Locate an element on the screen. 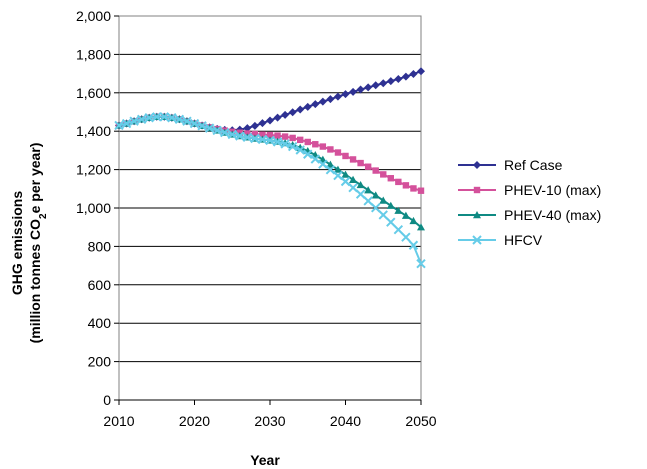 Image resolution: width=647 pixels, height=469 pixels. legend-item: Ref Case is located at coordinates (510, 165).